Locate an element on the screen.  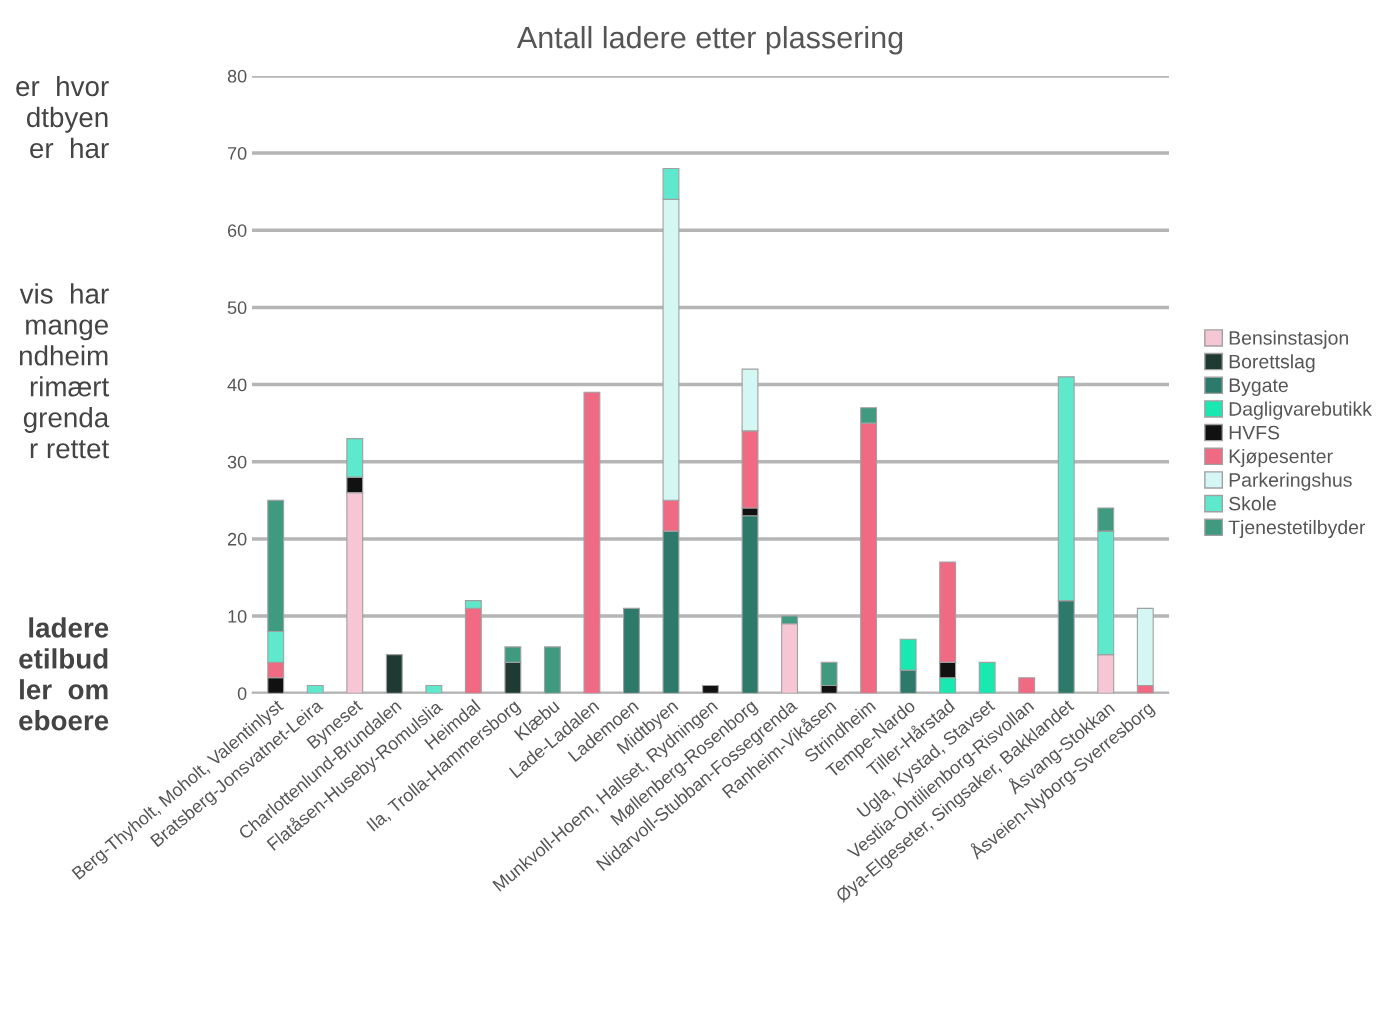
y-tick-label: 80 is located at coordinates (237, 76).